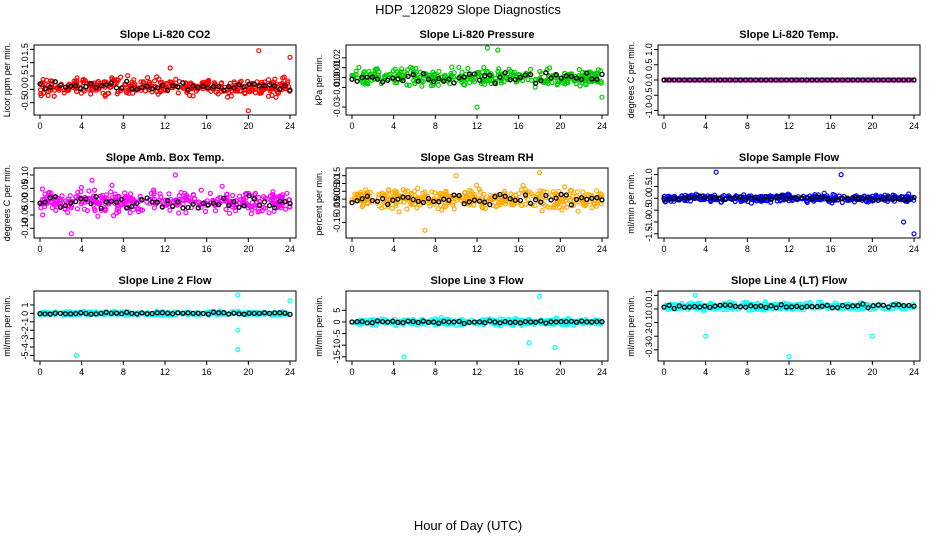 Image resolution: width=936 pixels, height=540 pixels. I want to click on y-tick-label: -0.2, so click(649, 336).